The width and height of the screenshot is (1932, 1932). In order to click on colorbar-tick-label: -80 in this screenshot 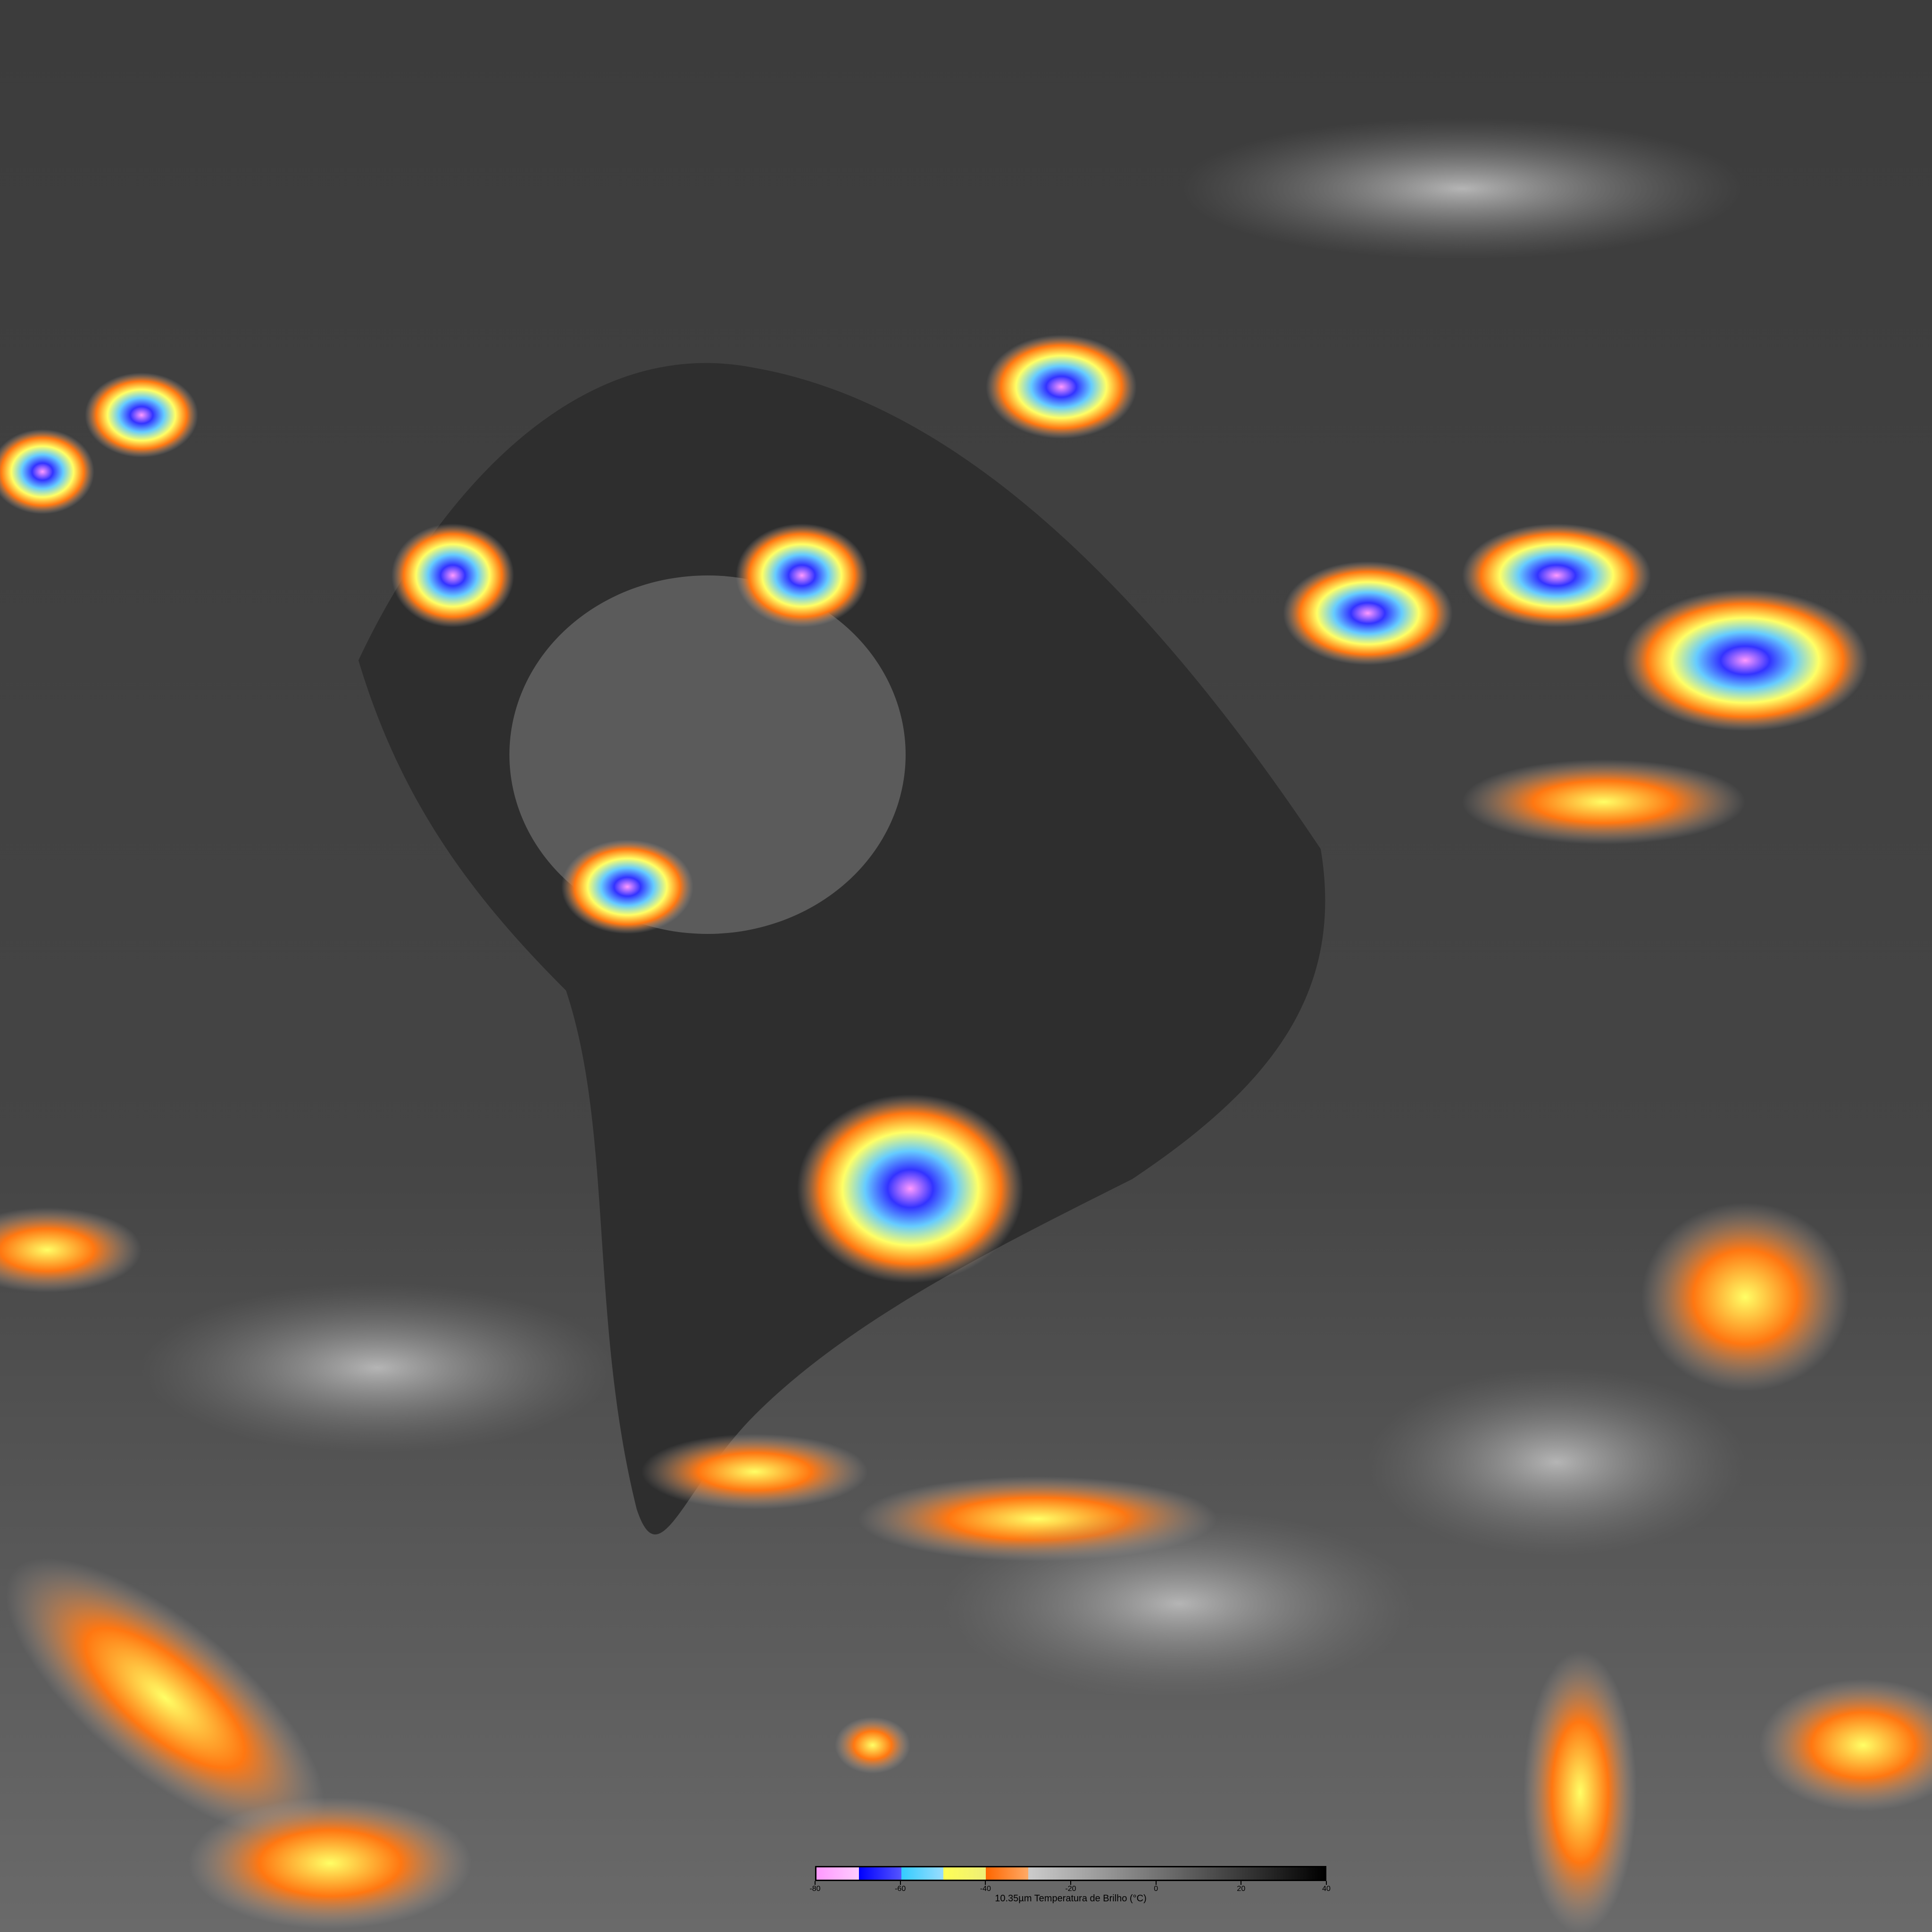, I will do `click(815, 1889)`.